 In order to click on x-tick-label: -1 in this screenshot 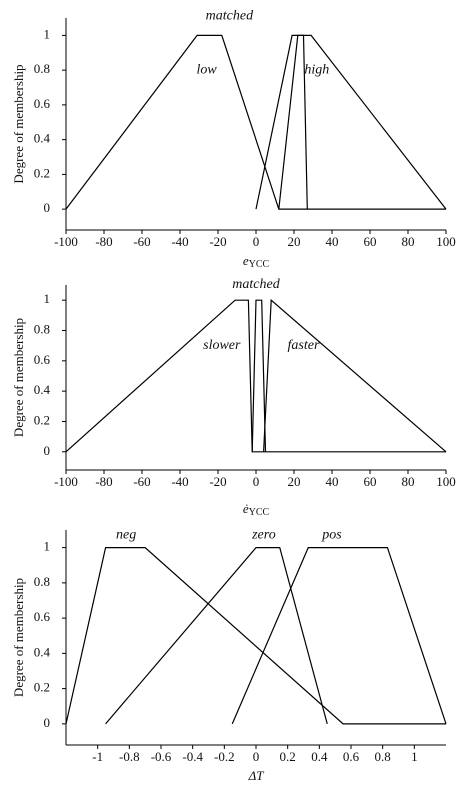, I will do `click(97, 756)`.